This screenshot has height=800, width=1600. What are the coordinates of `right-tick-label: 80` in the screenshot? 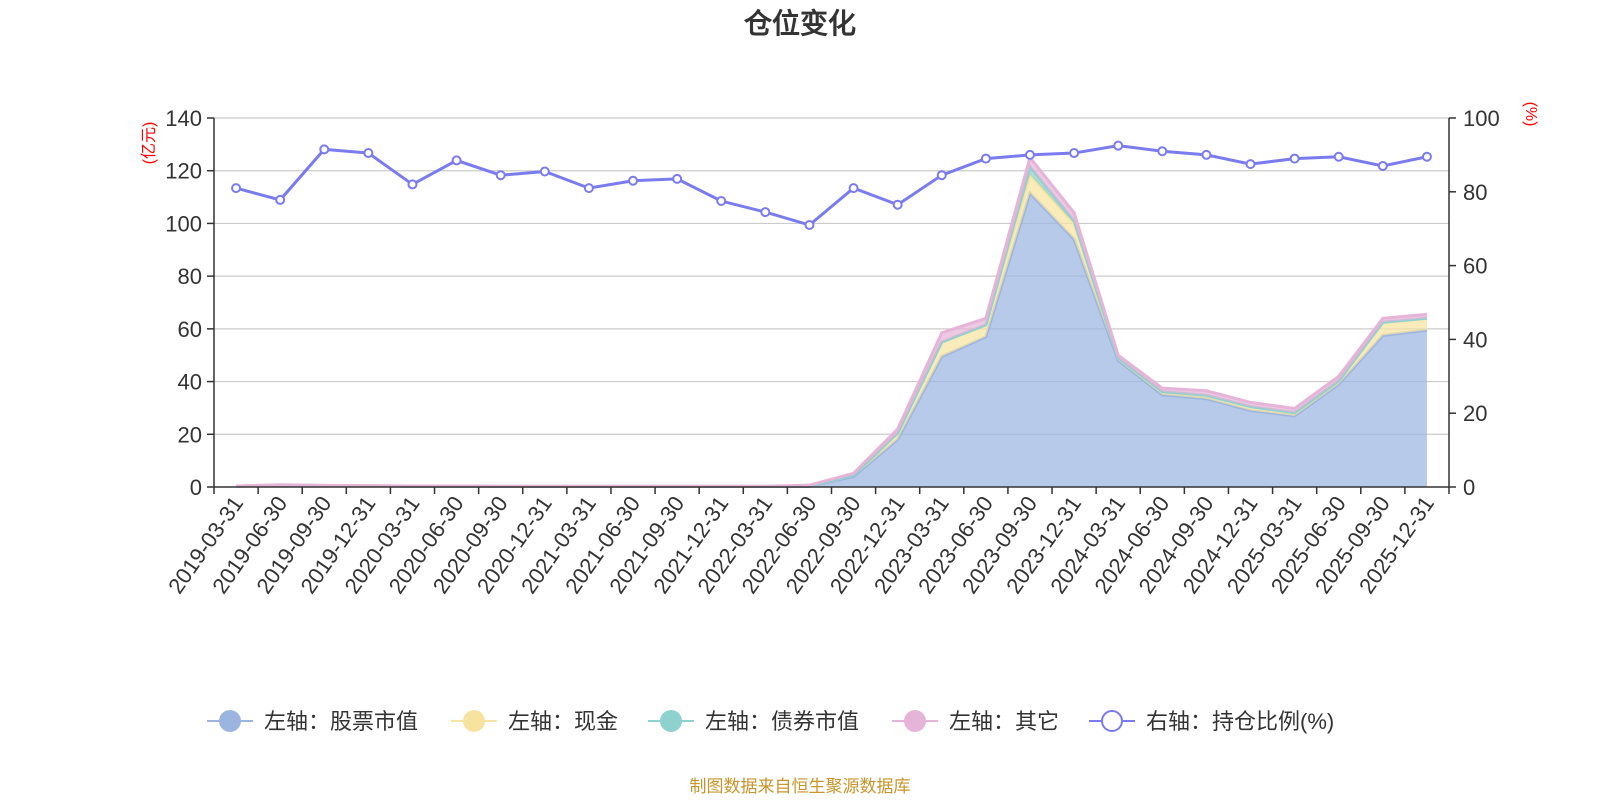 It's located at (1475, 192).